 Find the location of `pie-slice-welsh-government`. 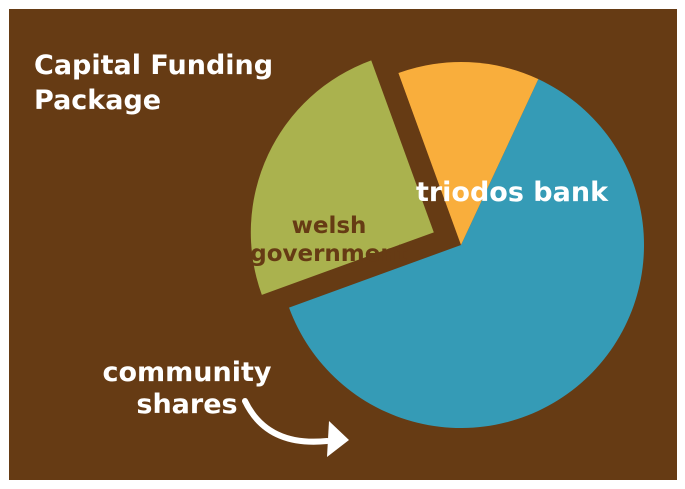

pie-slice-welsh-government is located at coordinates (468, 153).